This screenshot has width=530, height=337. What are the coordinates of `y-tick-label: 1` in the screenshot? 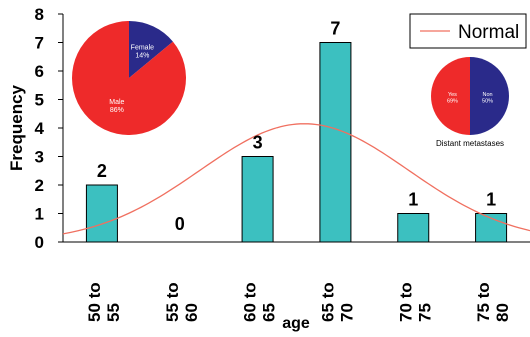 It's located at (39, 214).